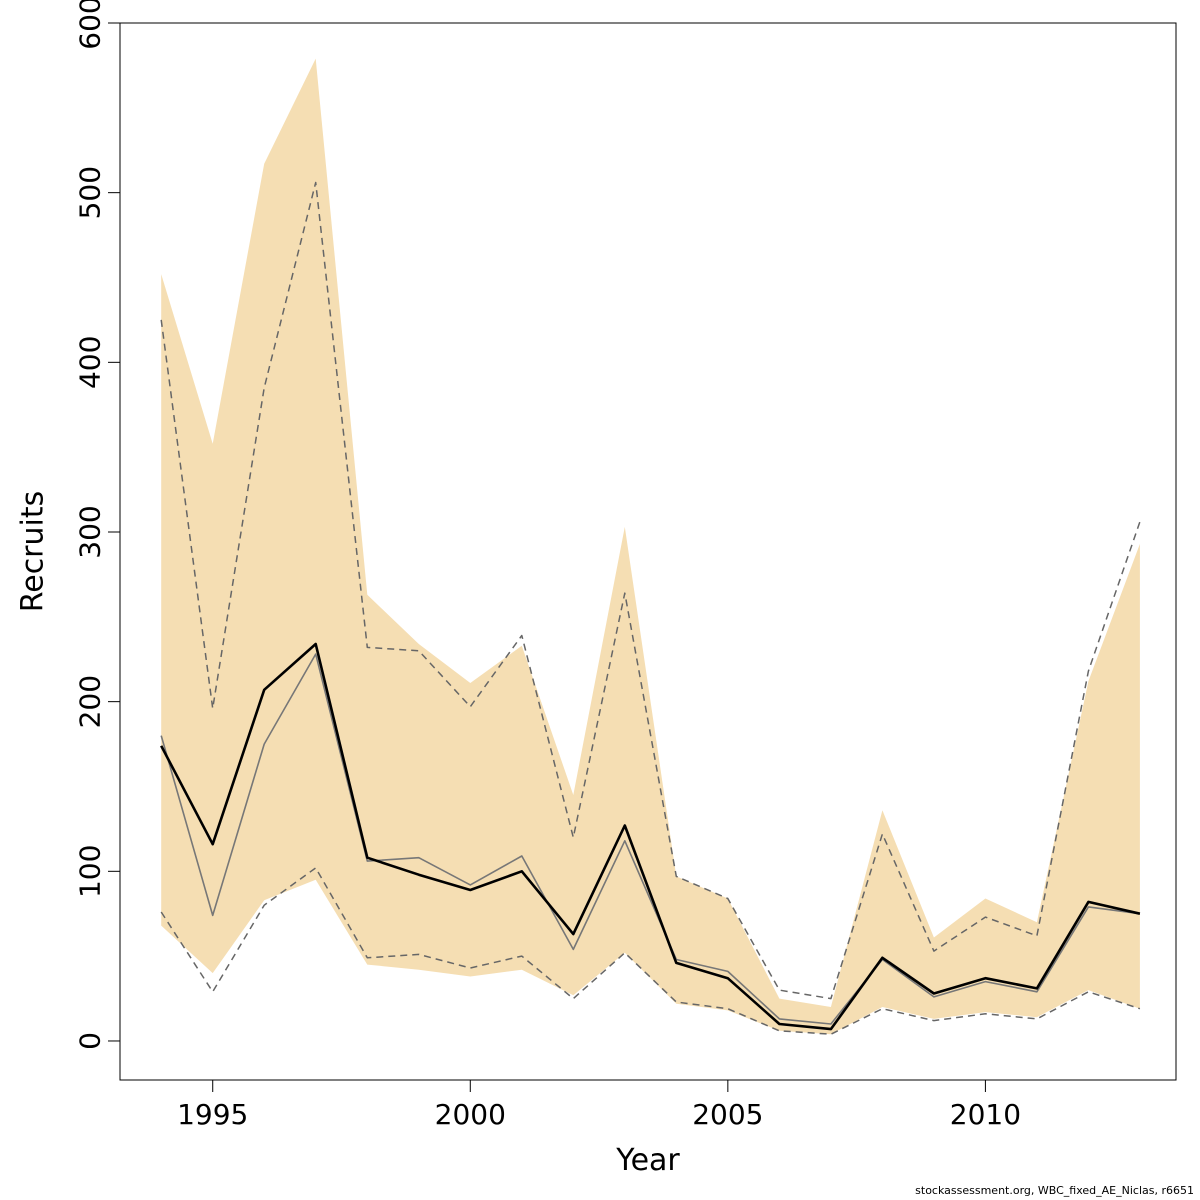 The width and height of the screenshot is (1200, 1200). I want to click on x-tick-label: 2010, so click(985, 1114).